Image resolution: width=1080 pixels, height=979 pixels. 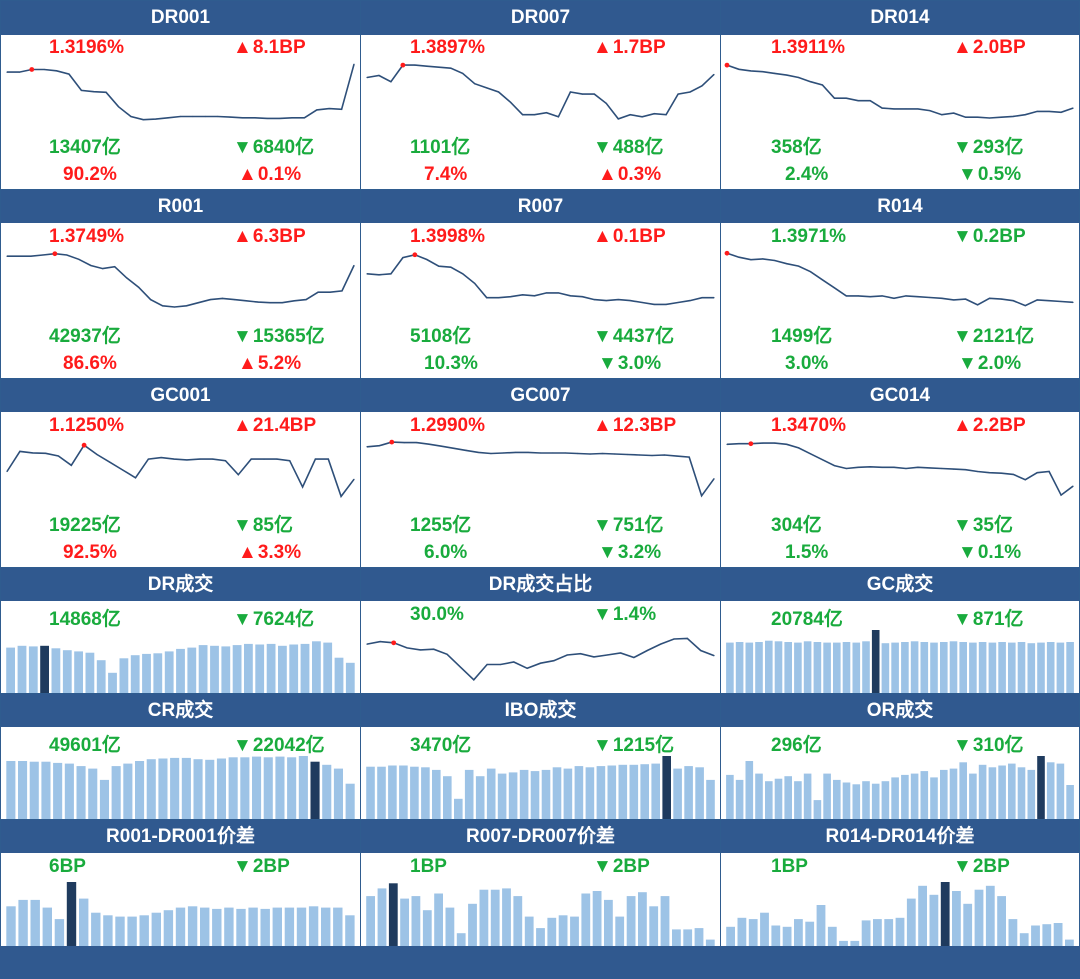 What do you see at coordinates (629, 553) in the screenshot?
I see `share-change: ▼3.2%` at bounding box center [629, 553].